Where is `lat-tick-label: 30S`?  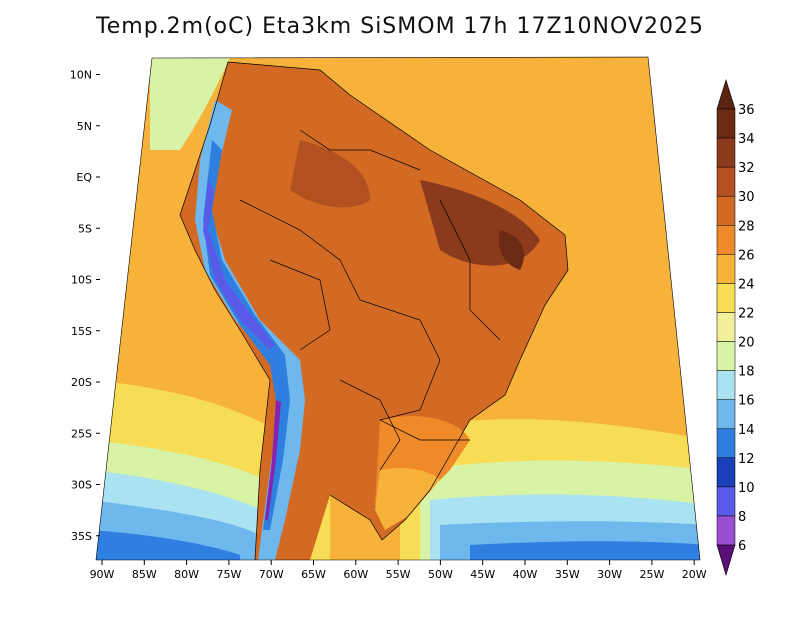 lat-tick-label: 30S is located at coordinates (81, 485).